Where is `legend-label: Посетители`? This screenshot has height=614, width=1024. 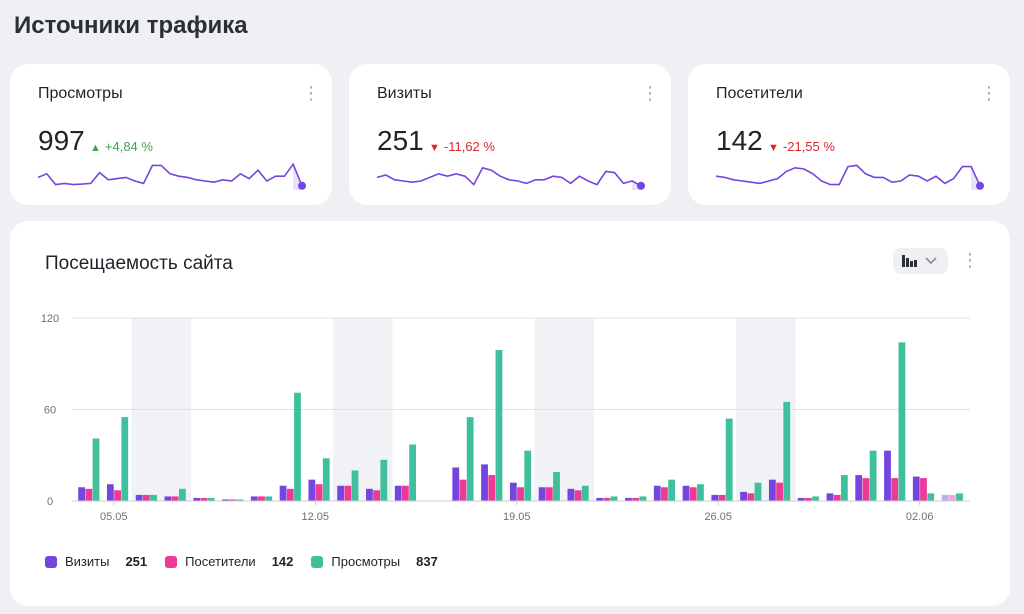
legend-label: Посетители is located at coordinates (220, 561).